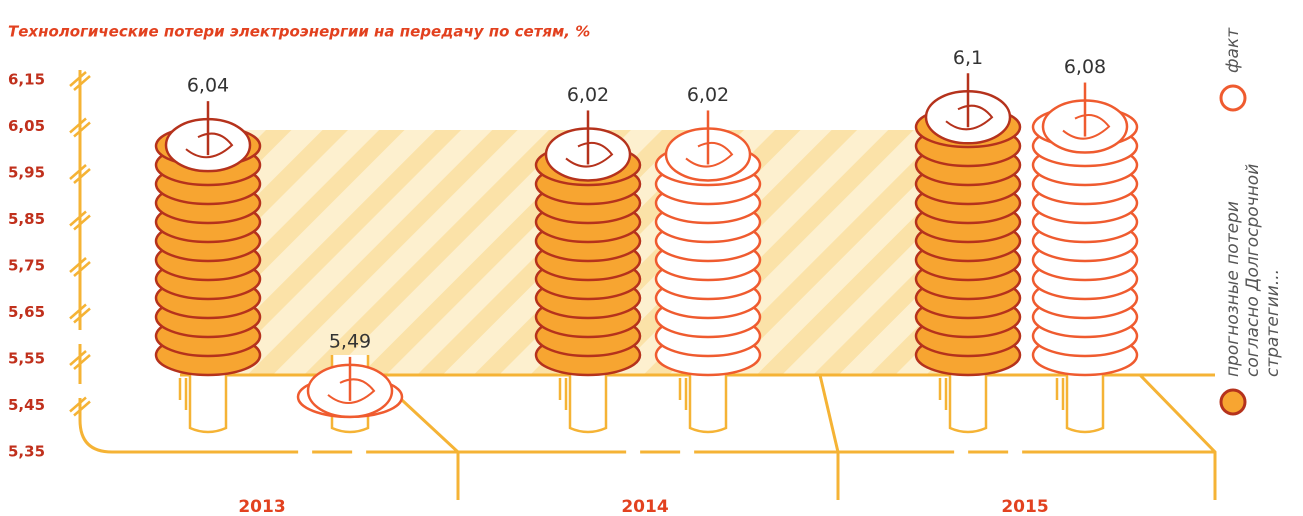  Describe the element at coordinates (208, 86) in the screenshot. I see `value-label: 6,04` at that location.